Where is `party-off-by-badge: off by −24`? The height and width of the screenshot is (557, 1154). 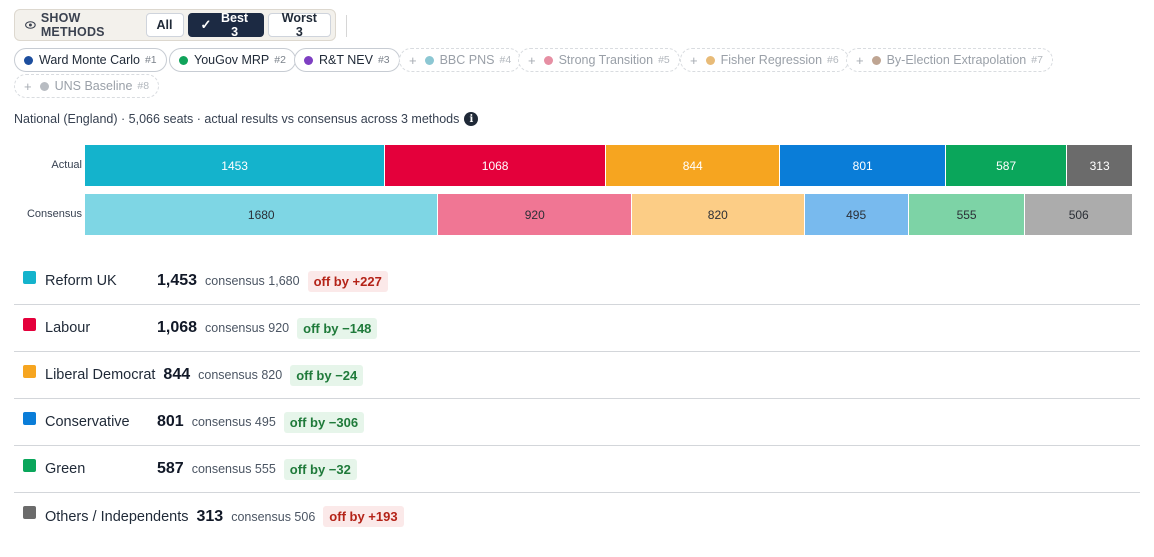
party-off-by-badge: off by −24 is located at coordinates (327, 375).